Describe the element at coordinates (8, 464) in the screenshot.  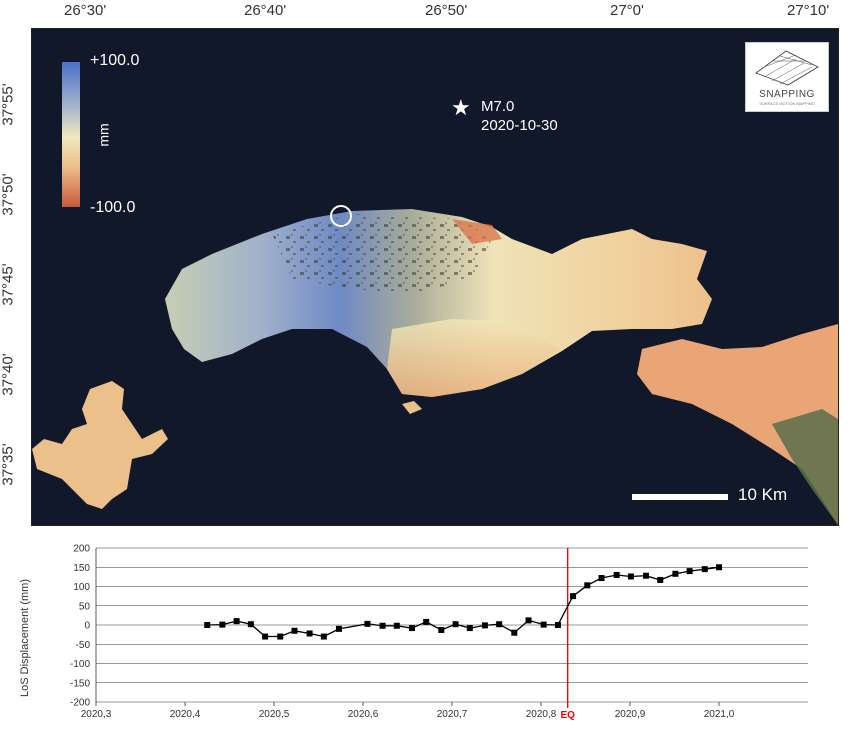
I see `lat-tick-label: 37°35'` at that location.